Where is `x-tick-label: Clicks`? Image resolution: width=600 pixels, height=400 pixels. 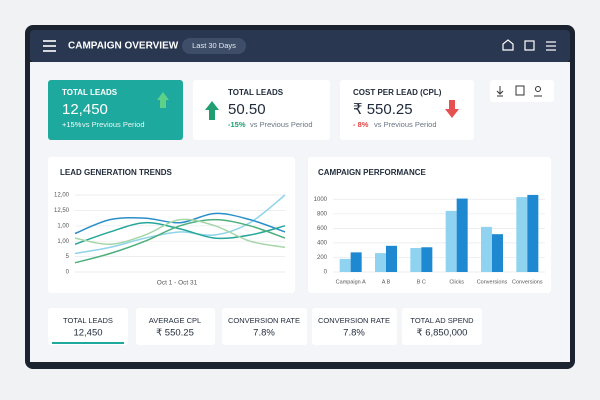
x-tick-label: Clicks is located at coordinates (456, 282).